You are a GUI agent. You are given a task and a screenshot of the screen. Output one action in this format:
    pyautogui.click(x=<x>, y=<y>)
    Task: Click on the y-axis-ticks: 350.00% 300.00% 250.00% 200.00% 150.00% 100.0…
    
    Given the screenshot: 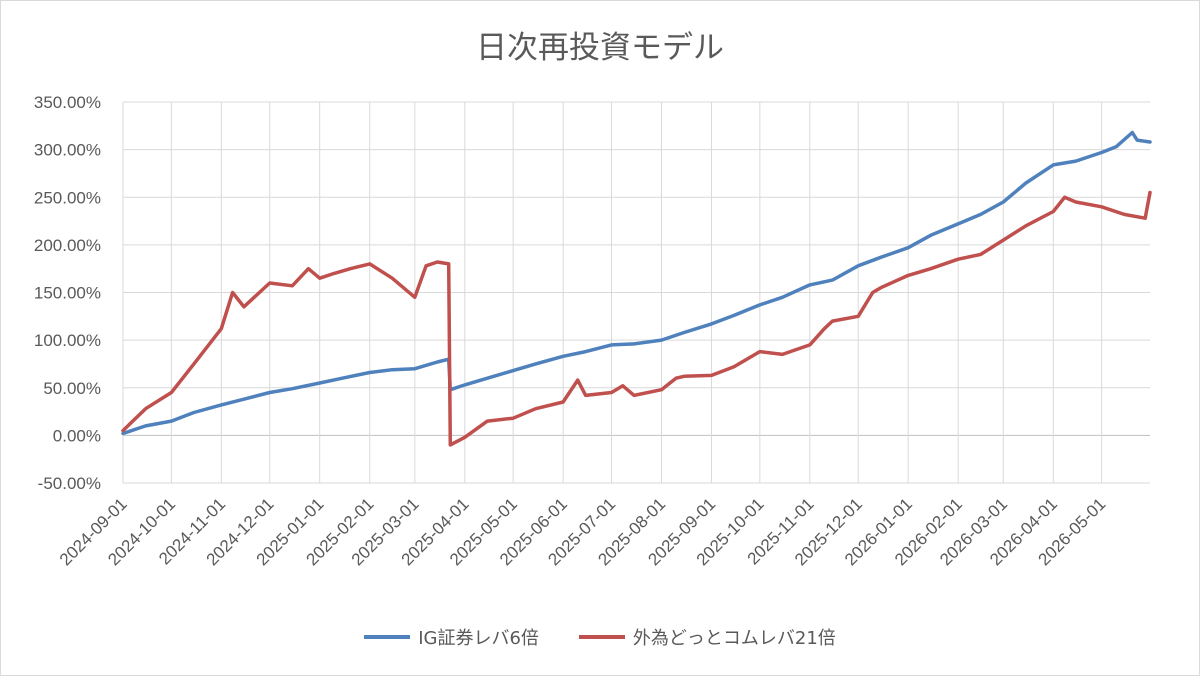 What is the action you would take?
    pyautogui.click(x=67, y=293)
    